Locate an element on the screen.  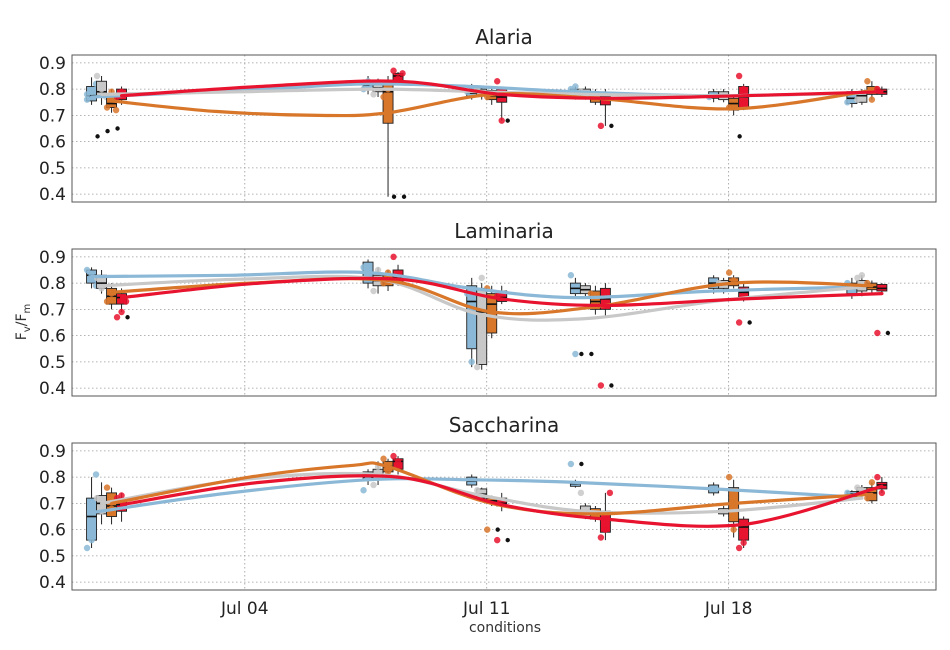
y-axis-label-main: F is located at coordinates (22, 336).